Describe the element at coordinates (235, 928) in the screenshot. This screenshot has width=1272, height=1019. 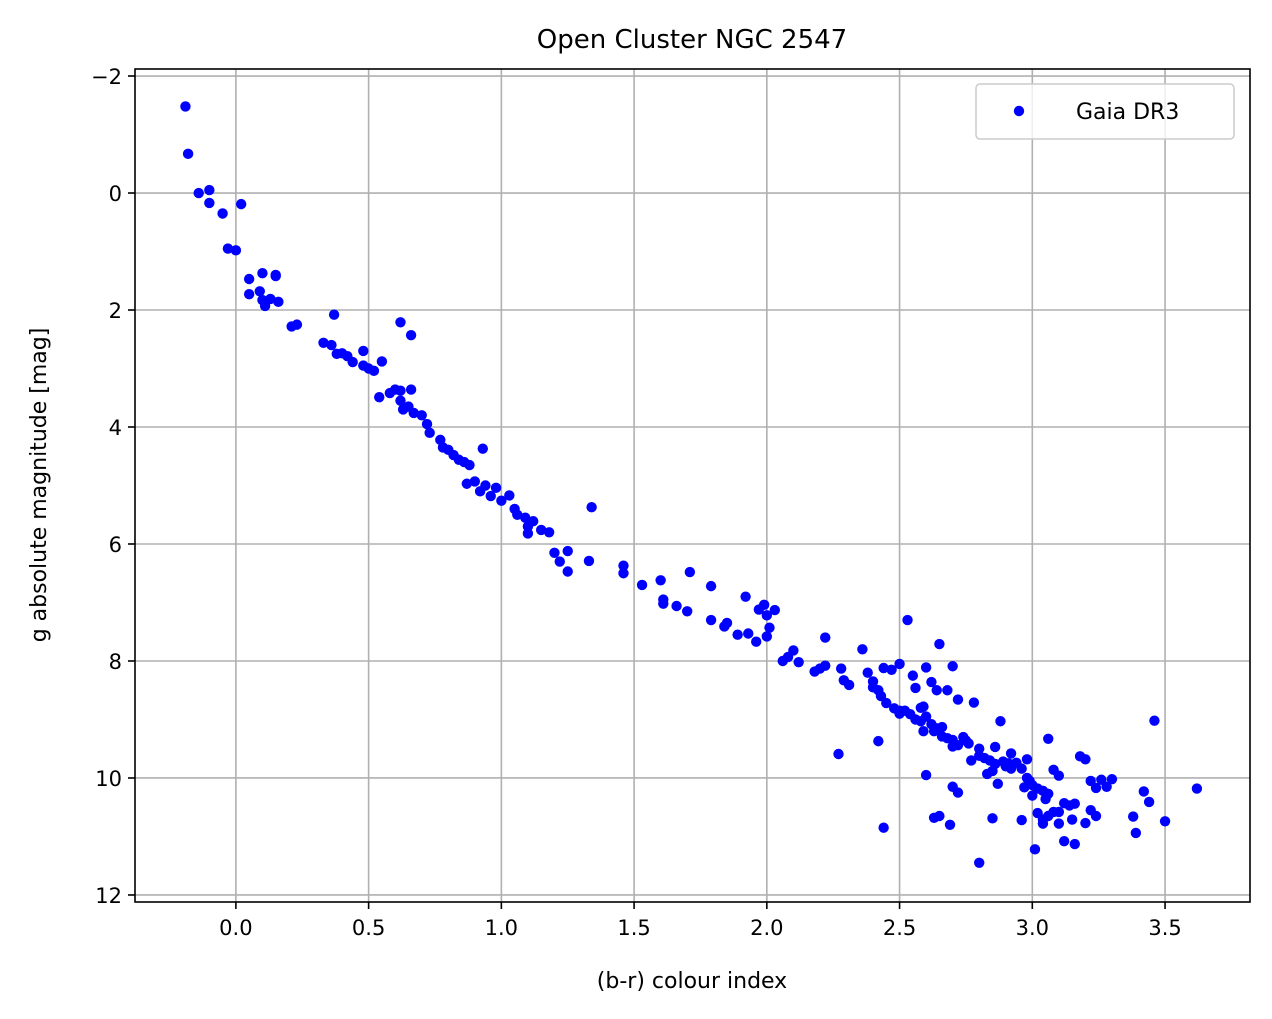
I see `x-tick-label: 0.0` at that location.